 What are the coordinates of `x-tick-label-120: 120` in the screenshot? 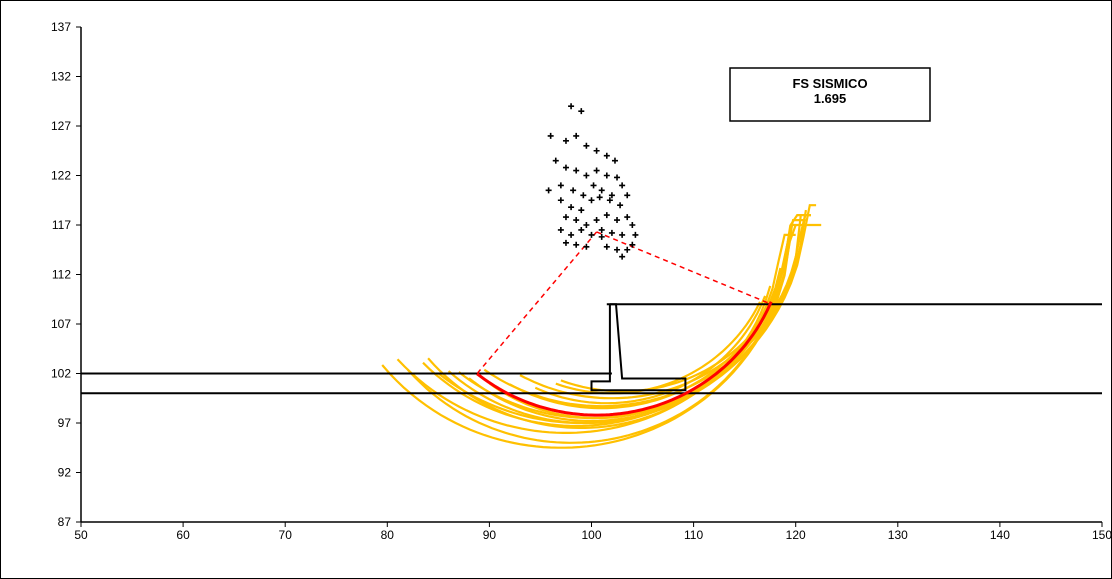 It's located at (796, 535).